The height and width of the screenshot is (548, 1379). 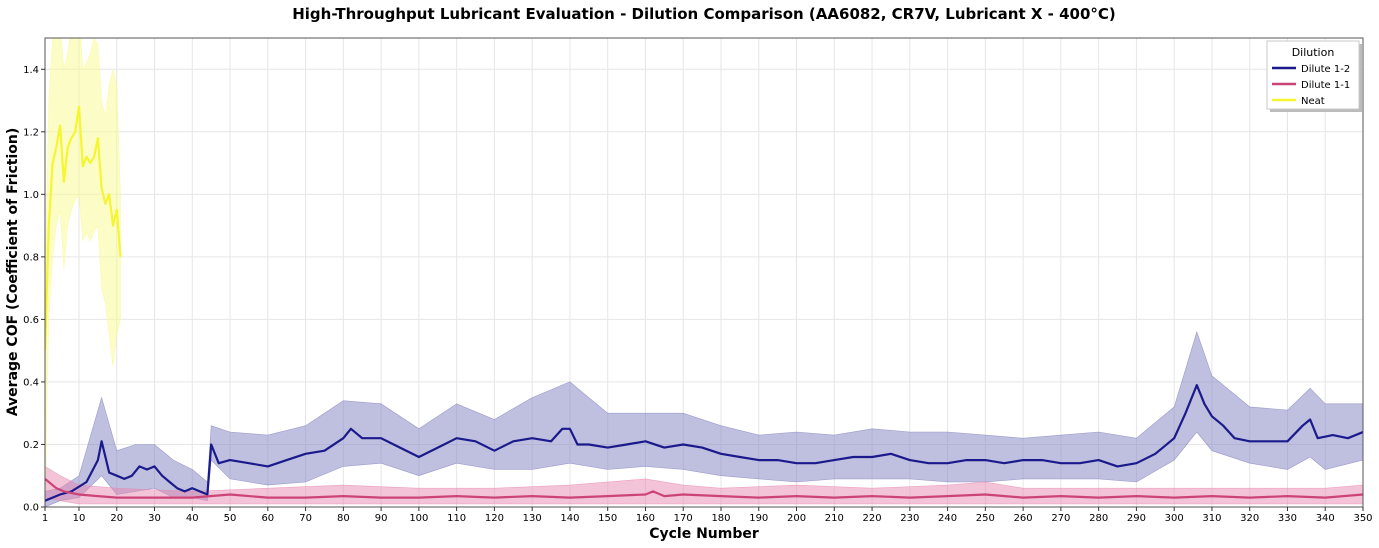 What do you see at coordinates (720, 518) in the screenshot?
I see `x-tick-label: 180` at bounding box center [720, 518].